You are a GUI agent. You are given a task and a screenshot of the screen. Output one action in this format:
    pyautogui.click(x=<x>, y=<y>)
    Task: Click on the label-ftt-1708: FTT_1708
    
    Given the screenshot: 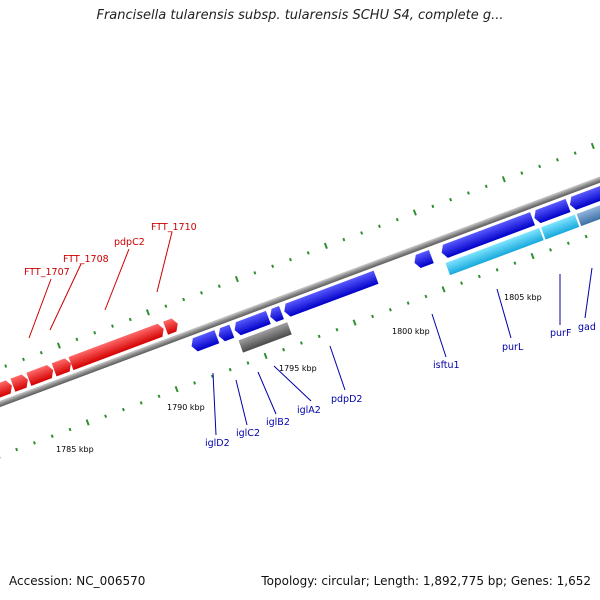 What is the action you would take?
    pyautogui.click(x=86, y=259)
    